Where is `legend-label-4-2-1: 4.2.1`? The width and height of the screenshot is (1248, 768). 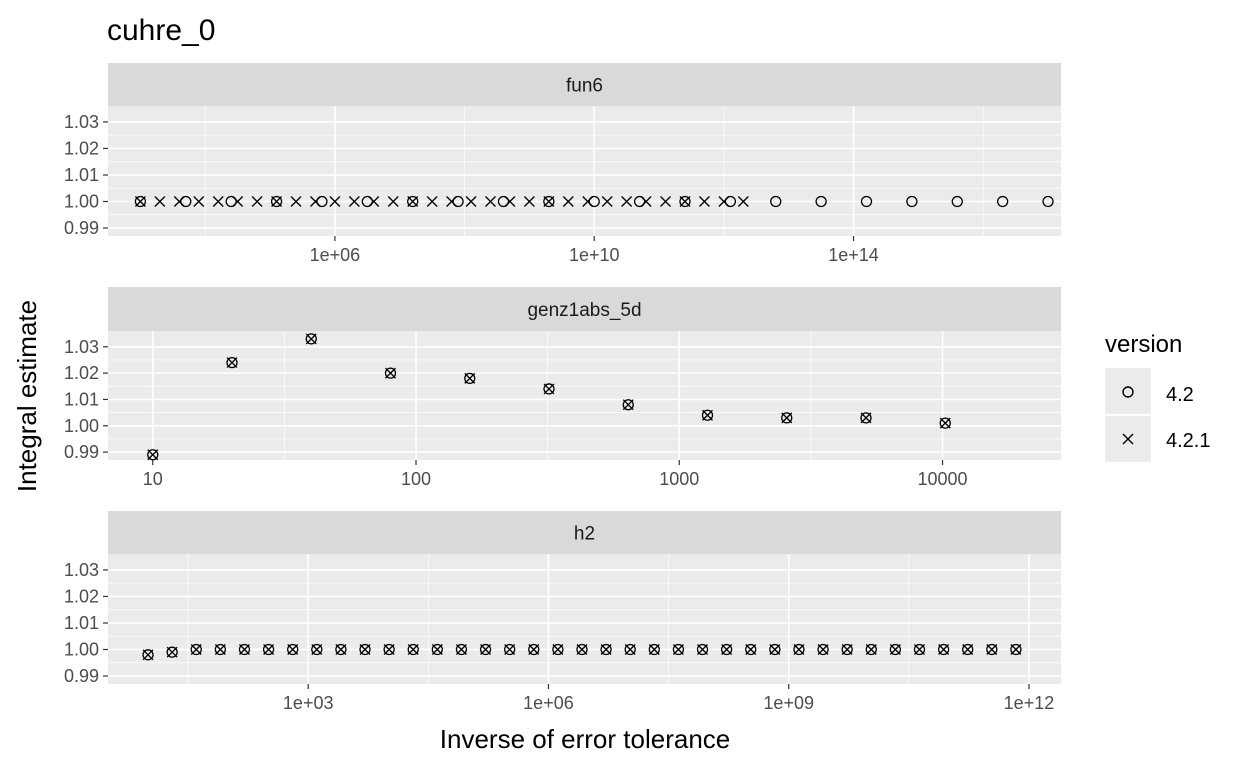 legend-label-4-2-1: 4.2.1 is located at coordinates (1188, 441).